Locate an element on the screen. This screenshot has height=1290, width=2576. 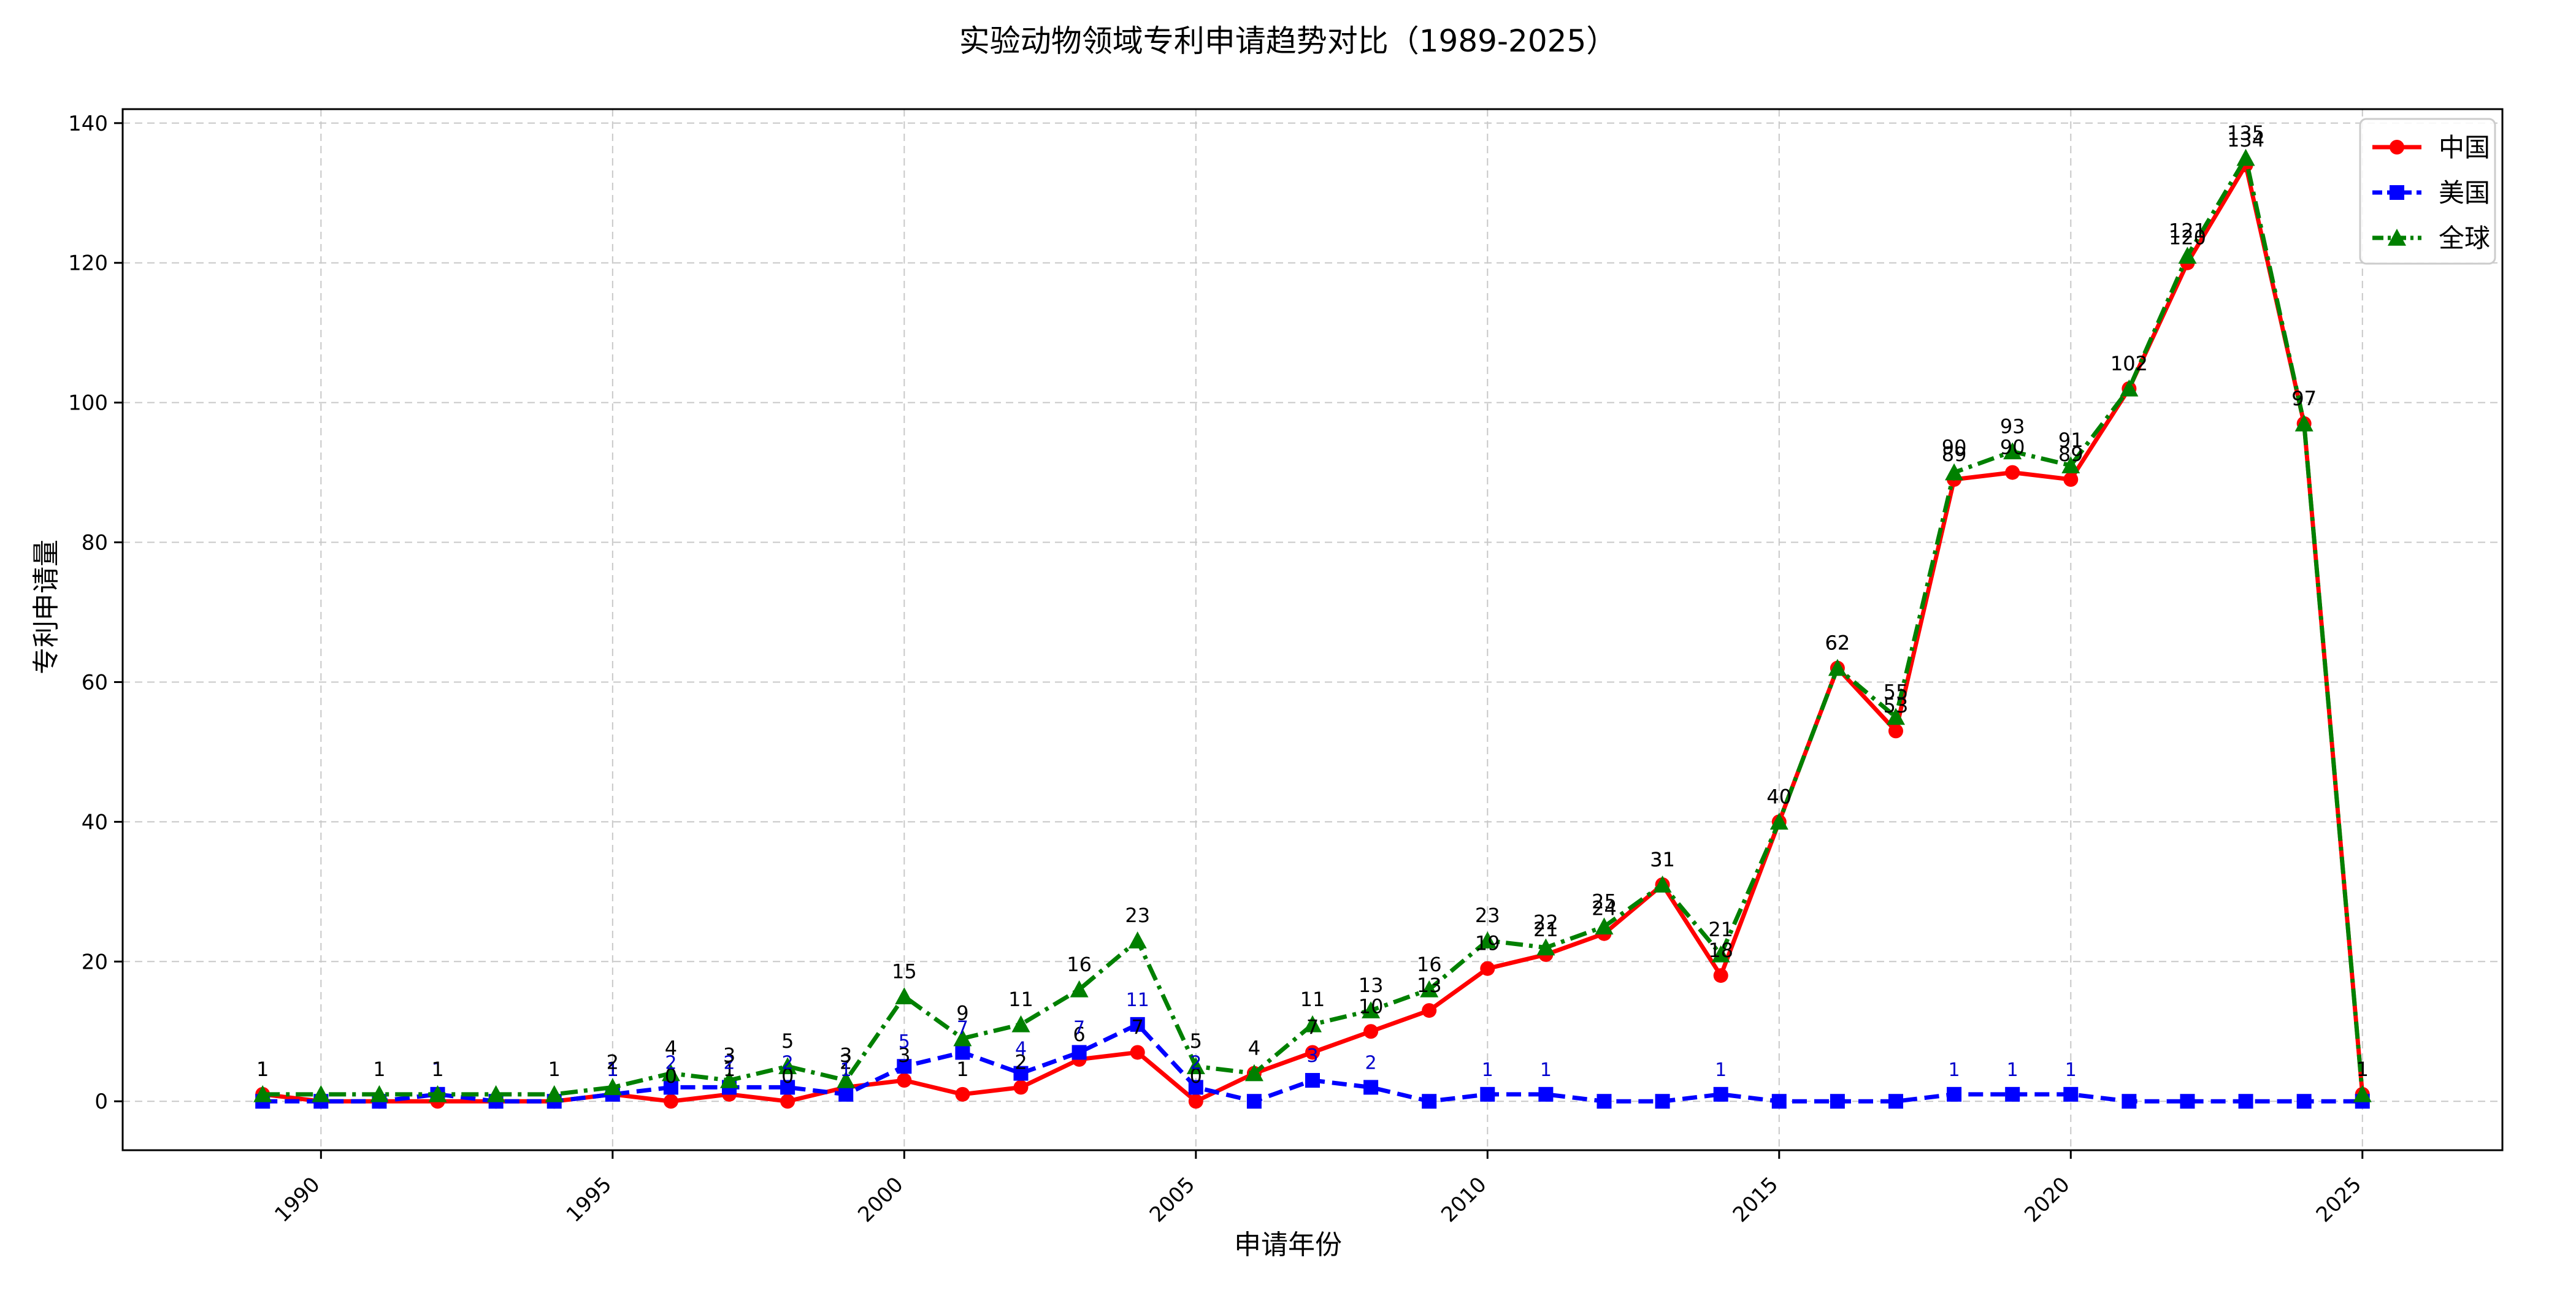
x-tick-label: 1990 is located at coordinates (297, 1199).